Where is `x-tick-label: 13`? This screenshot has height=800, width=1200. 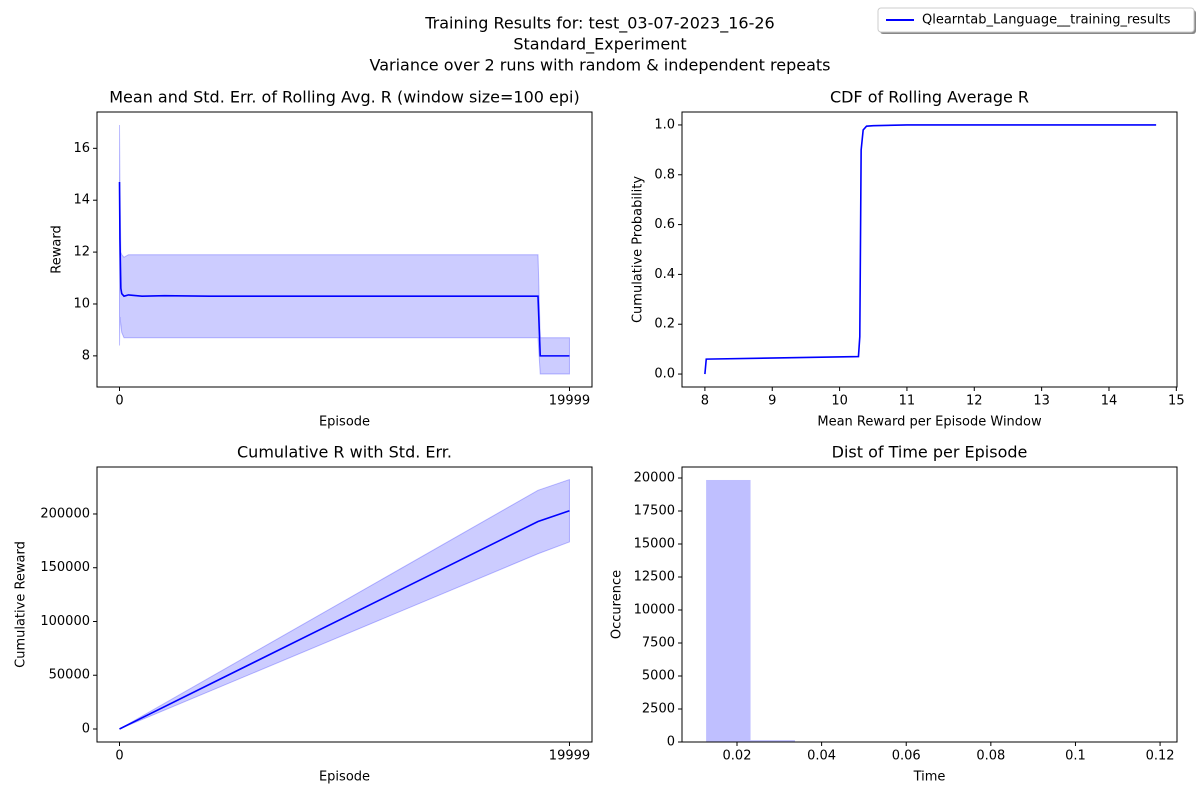
x-tick-label: 13 is located at coordinates (1041, 401).